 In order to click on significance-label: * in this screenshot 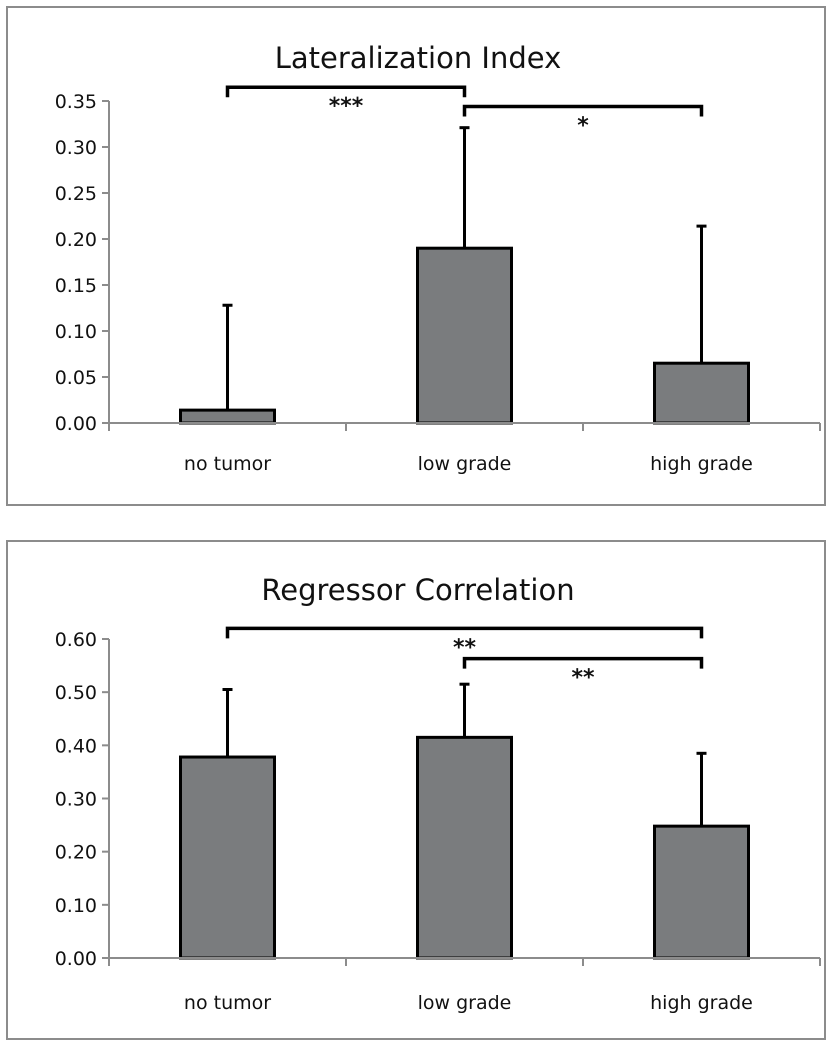, I will do `click(583, 126)`.